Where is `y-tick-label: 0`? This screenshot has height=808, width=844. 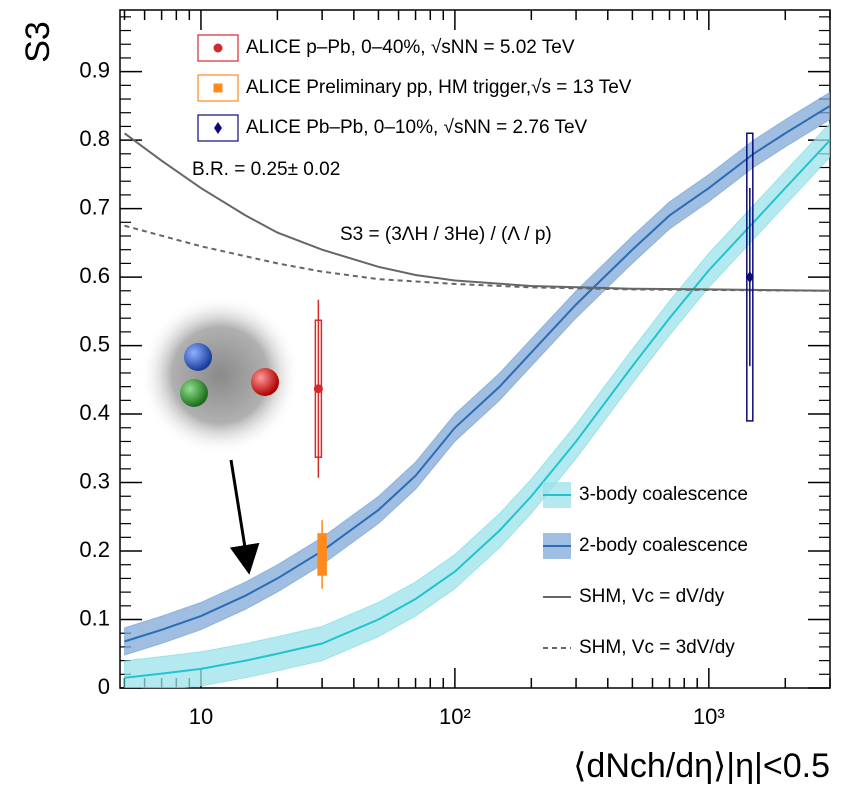 y-tick-label: 0 is located at coordinates (104, 686).